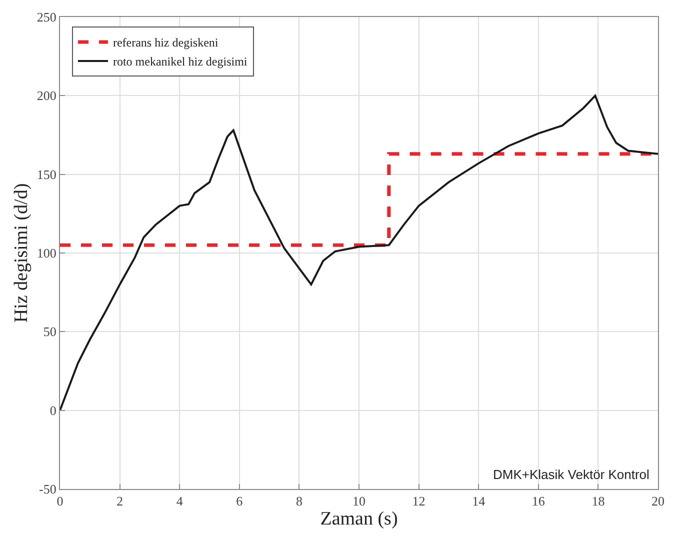  Describe the element at coordinates (240, 501) in the screenshot. I see `x-tick-label: 6` at that location.